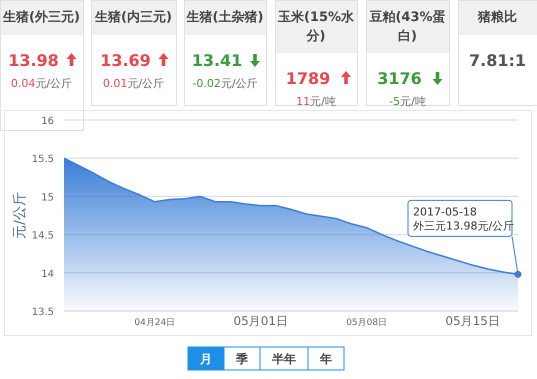  I want to click on text: 半年, so click(283, 359).